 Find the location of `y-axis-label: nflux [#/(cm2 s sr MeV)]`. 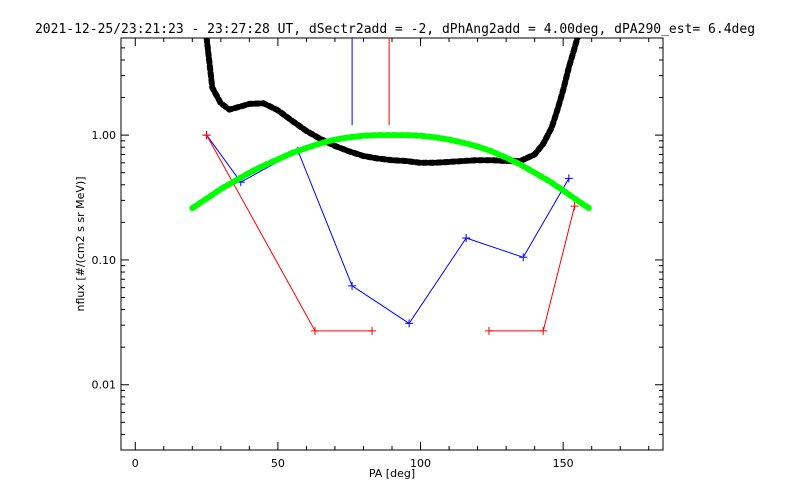

y-axis-label: nflux [#/(cm2 s sr MeV)] is located at coordinates (80, 244).